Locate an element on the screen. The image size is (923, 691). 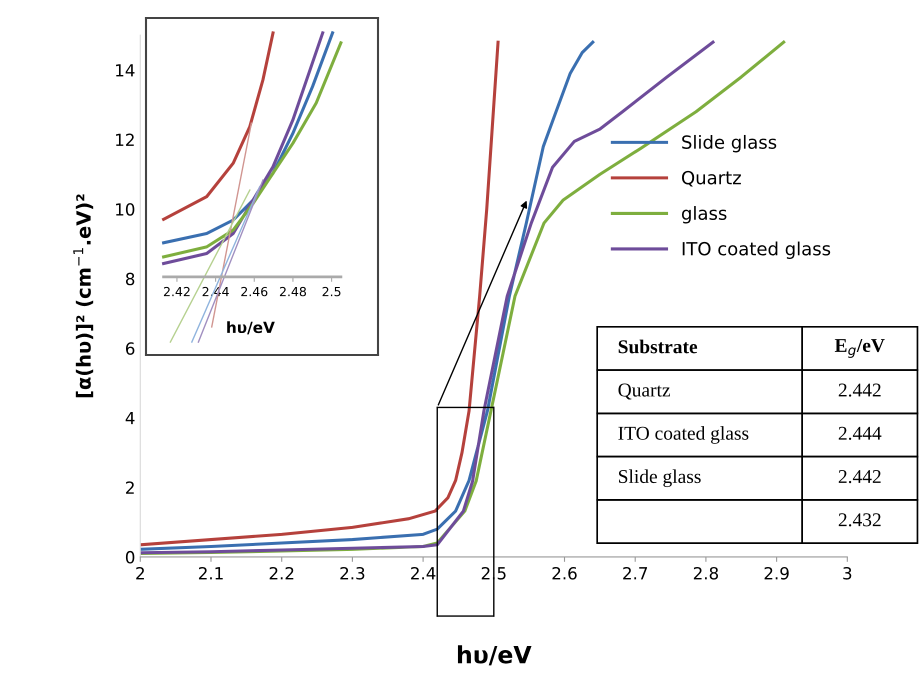
x-tick-label: 2 is located at coordinates (140, 573).